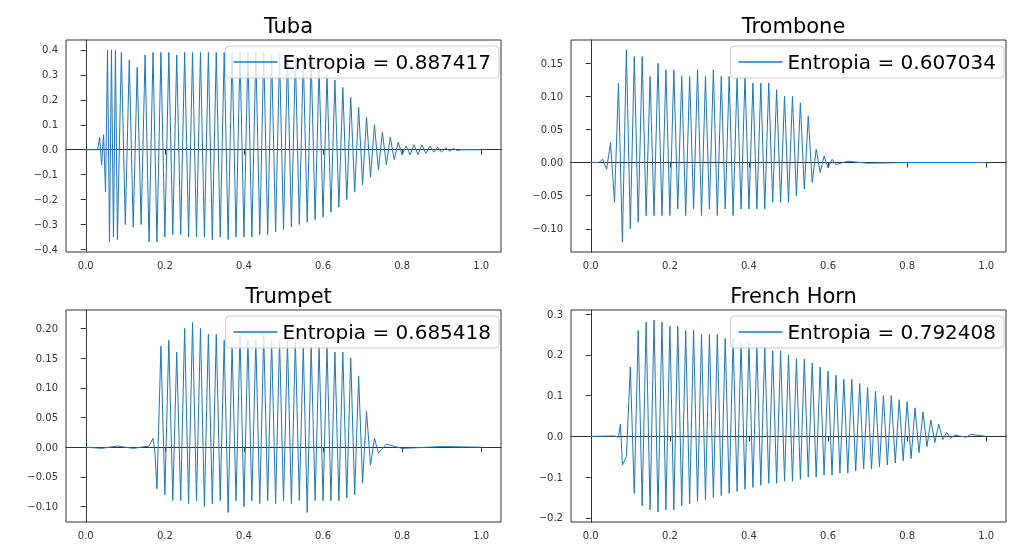 Image resolution: width=1027 pixels, height=556 pixels. What do you see at coordinates (45, 250) in the screenshot?
I see `y-tick-label: −0.4` at bounding box center [45, 250].